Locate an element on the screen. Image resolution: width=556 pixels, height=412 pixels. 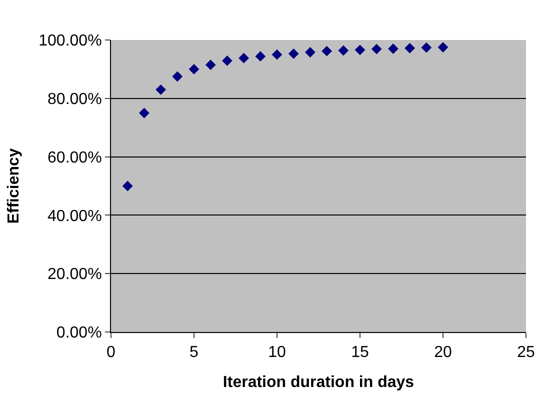
y-tick-label: 80.00% is located at coordinates (75, 99).